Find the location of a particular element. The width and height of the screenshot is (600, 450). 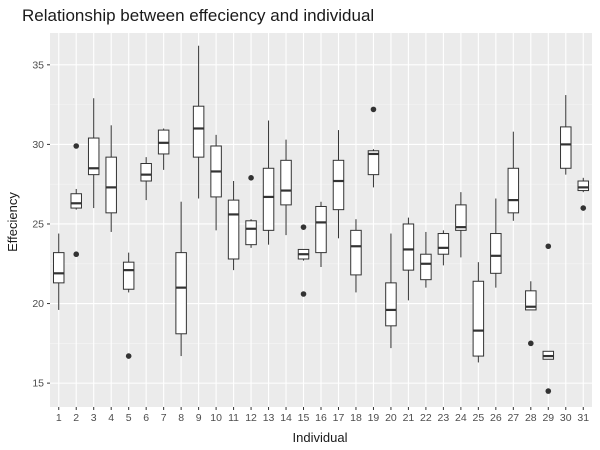

x-tick-label: 22 is located at coordinates (426, 418).